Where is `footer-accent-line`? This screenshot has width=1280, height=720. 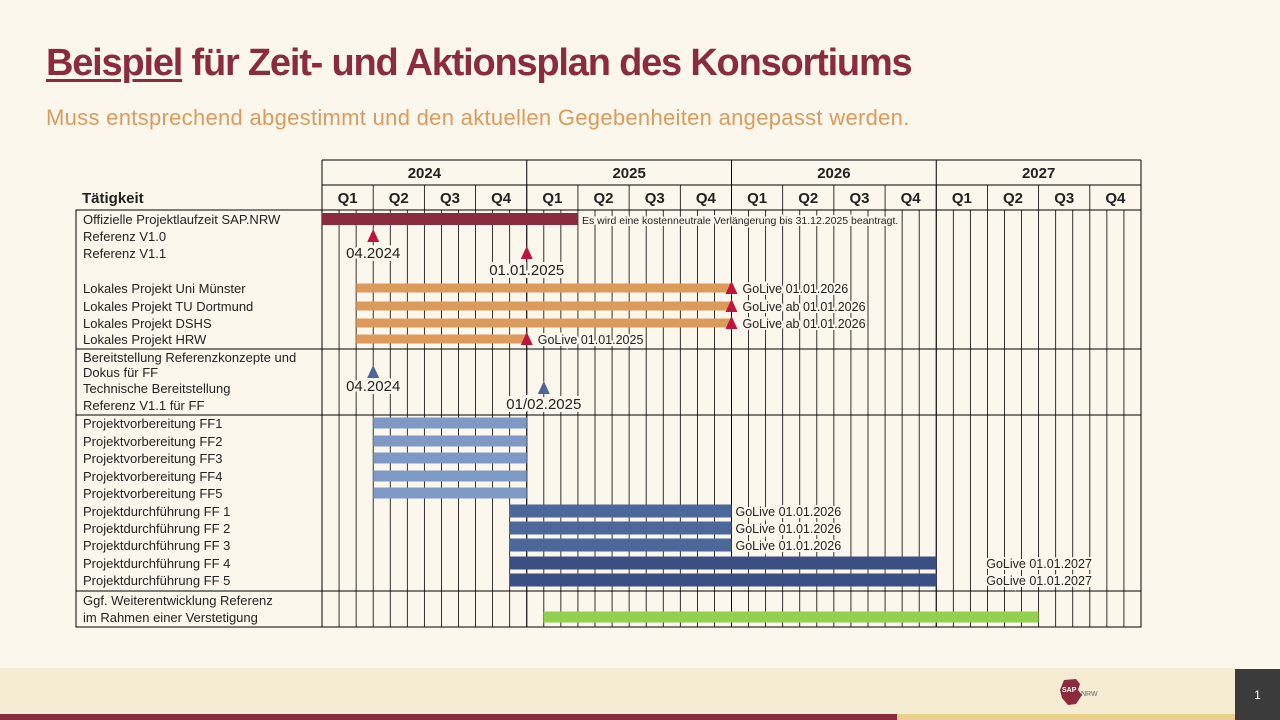 footer-accent-line is located at coordinates (448, 717).